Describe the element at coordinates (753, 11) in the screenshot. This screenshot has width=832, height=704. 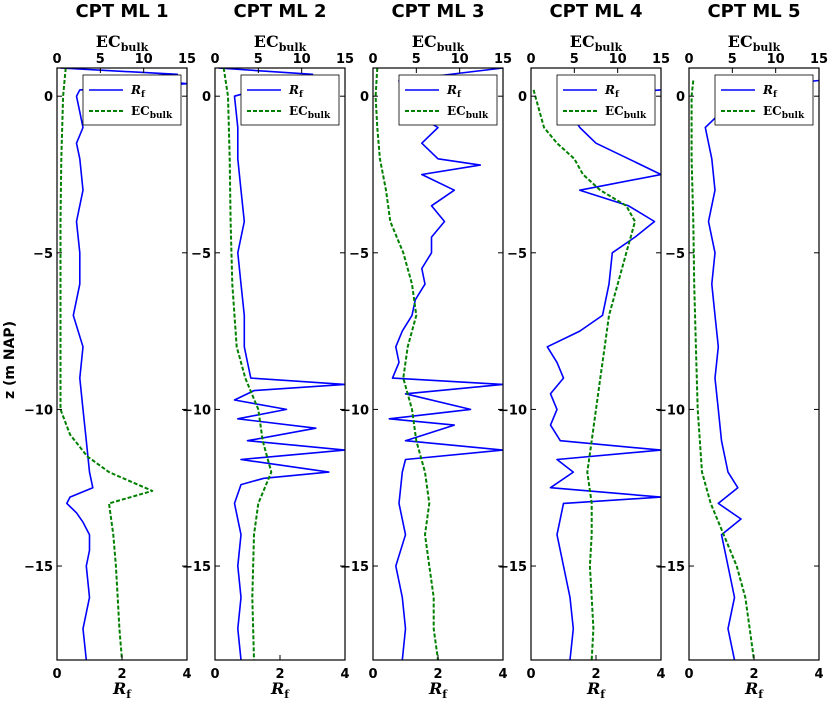
I see `panel-title: CPT ML 5` at that location.